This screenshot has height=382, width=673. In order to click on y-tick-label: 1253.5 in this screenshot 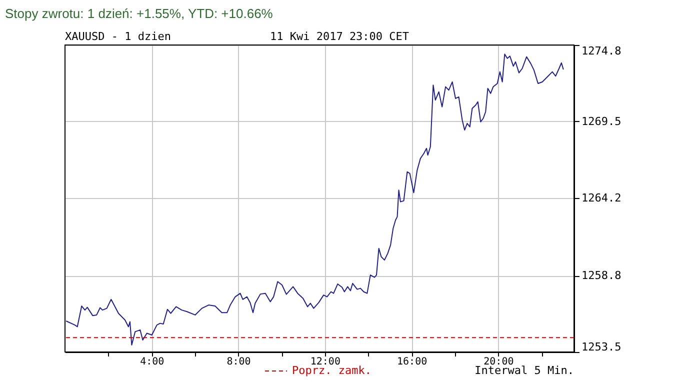, I will do `click(602, 347)`.